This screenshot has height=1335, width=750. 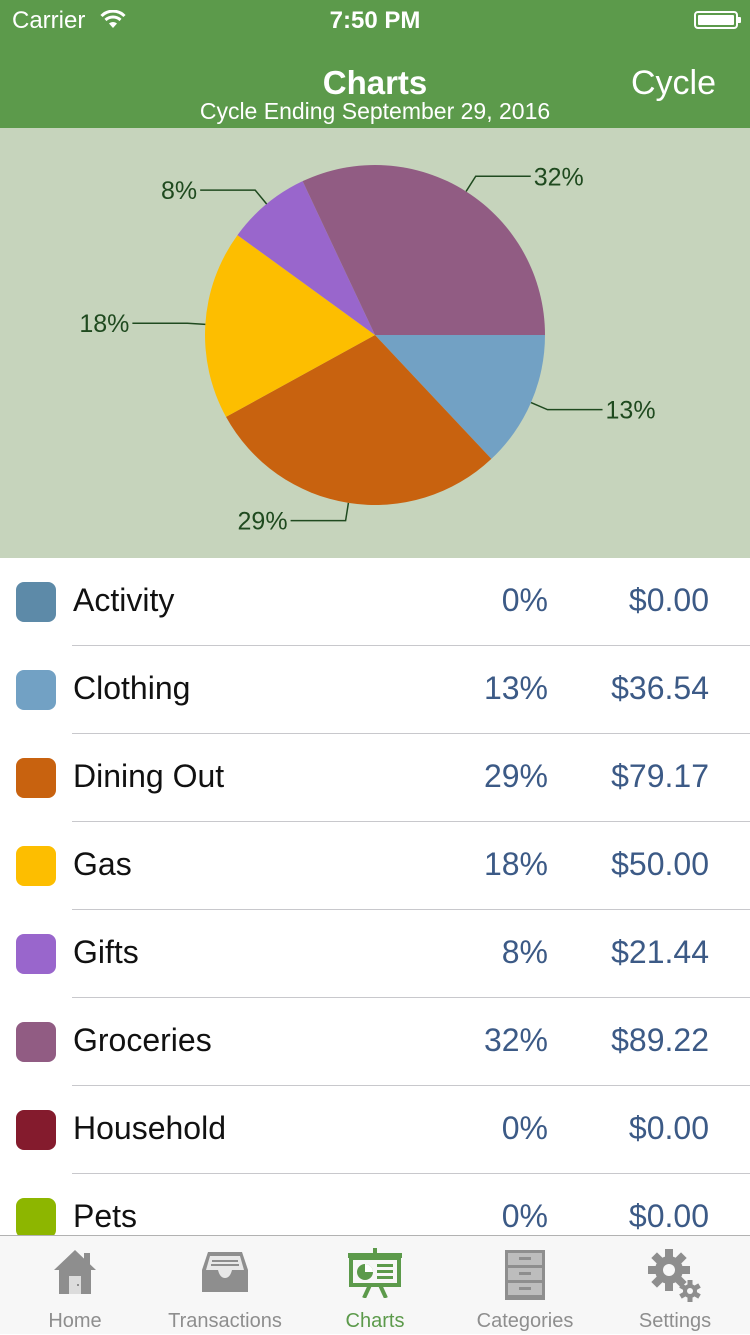 What do you see at coordinates (375, 954) in the screenshot?
I see `category-row: Gifts 8% $21.44` at bounding box center [375, 954].